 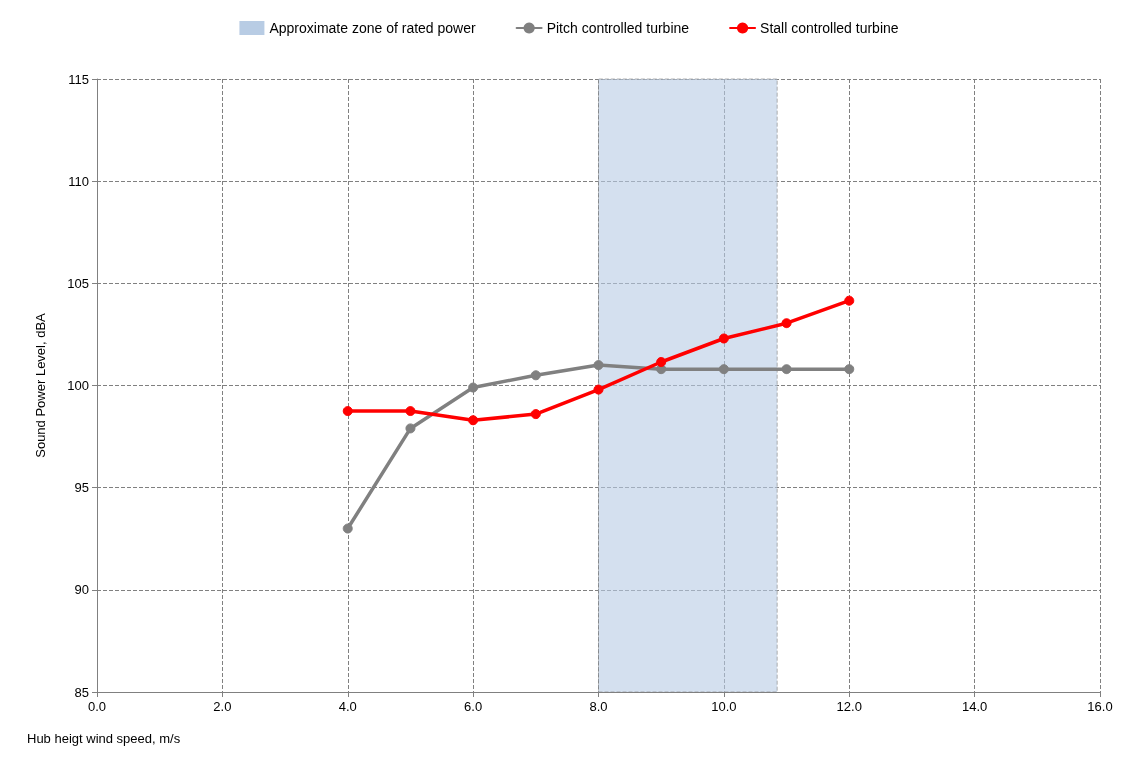 What do you see at coordinates (40, 385) in the screenshot?
I see `y-axis-title: Sound Power Level, dBA` at bounding box center [40, 385].